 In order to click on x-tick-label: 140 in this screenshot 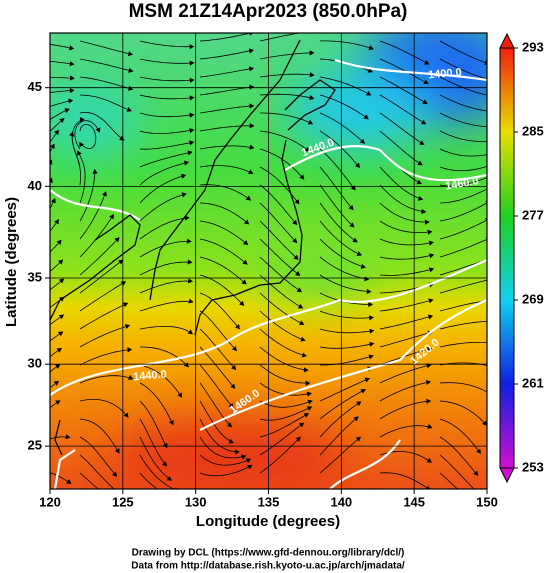, I will do `click(341, 501)`.